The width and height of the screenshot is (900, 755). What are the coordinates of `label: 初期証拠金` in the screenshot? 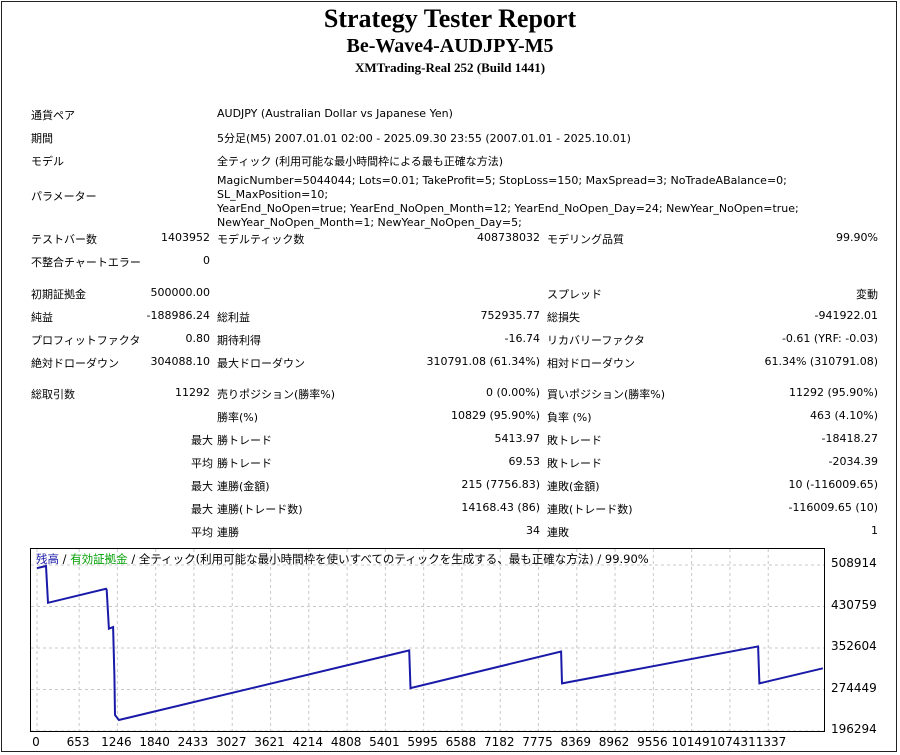 It's located at (58, 294).